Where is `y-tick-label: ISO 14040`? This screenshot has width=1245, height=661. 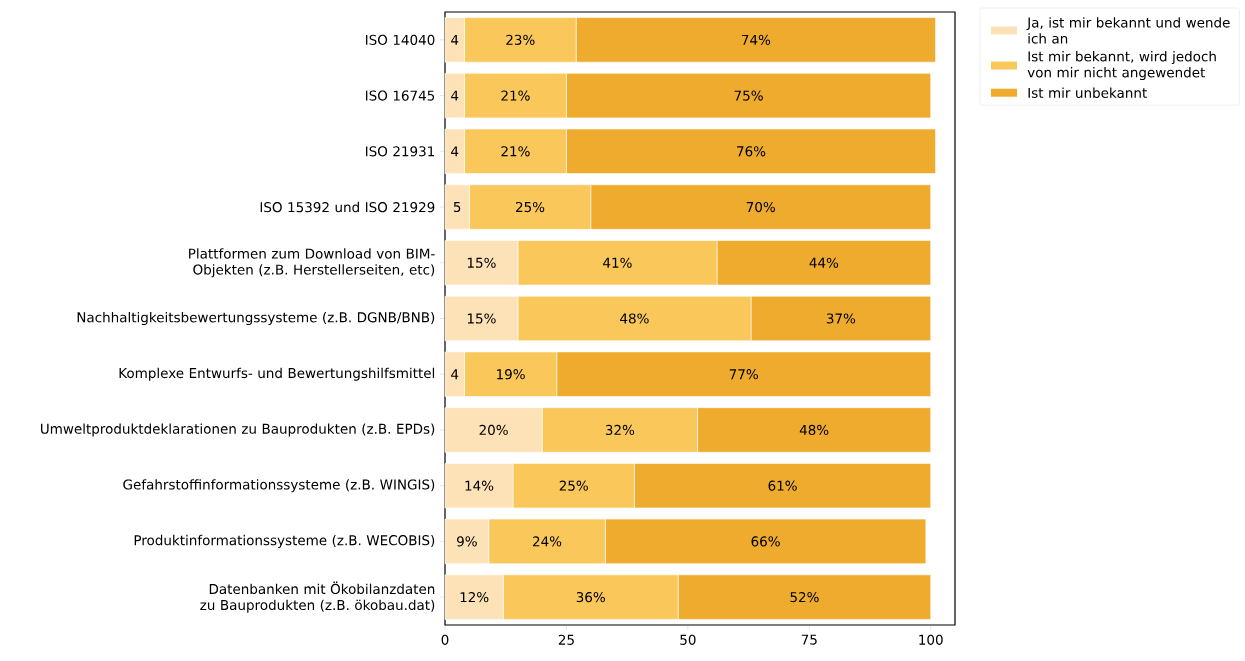 y-tick-label: ISO 14040 is located at coordinates (400, 39).